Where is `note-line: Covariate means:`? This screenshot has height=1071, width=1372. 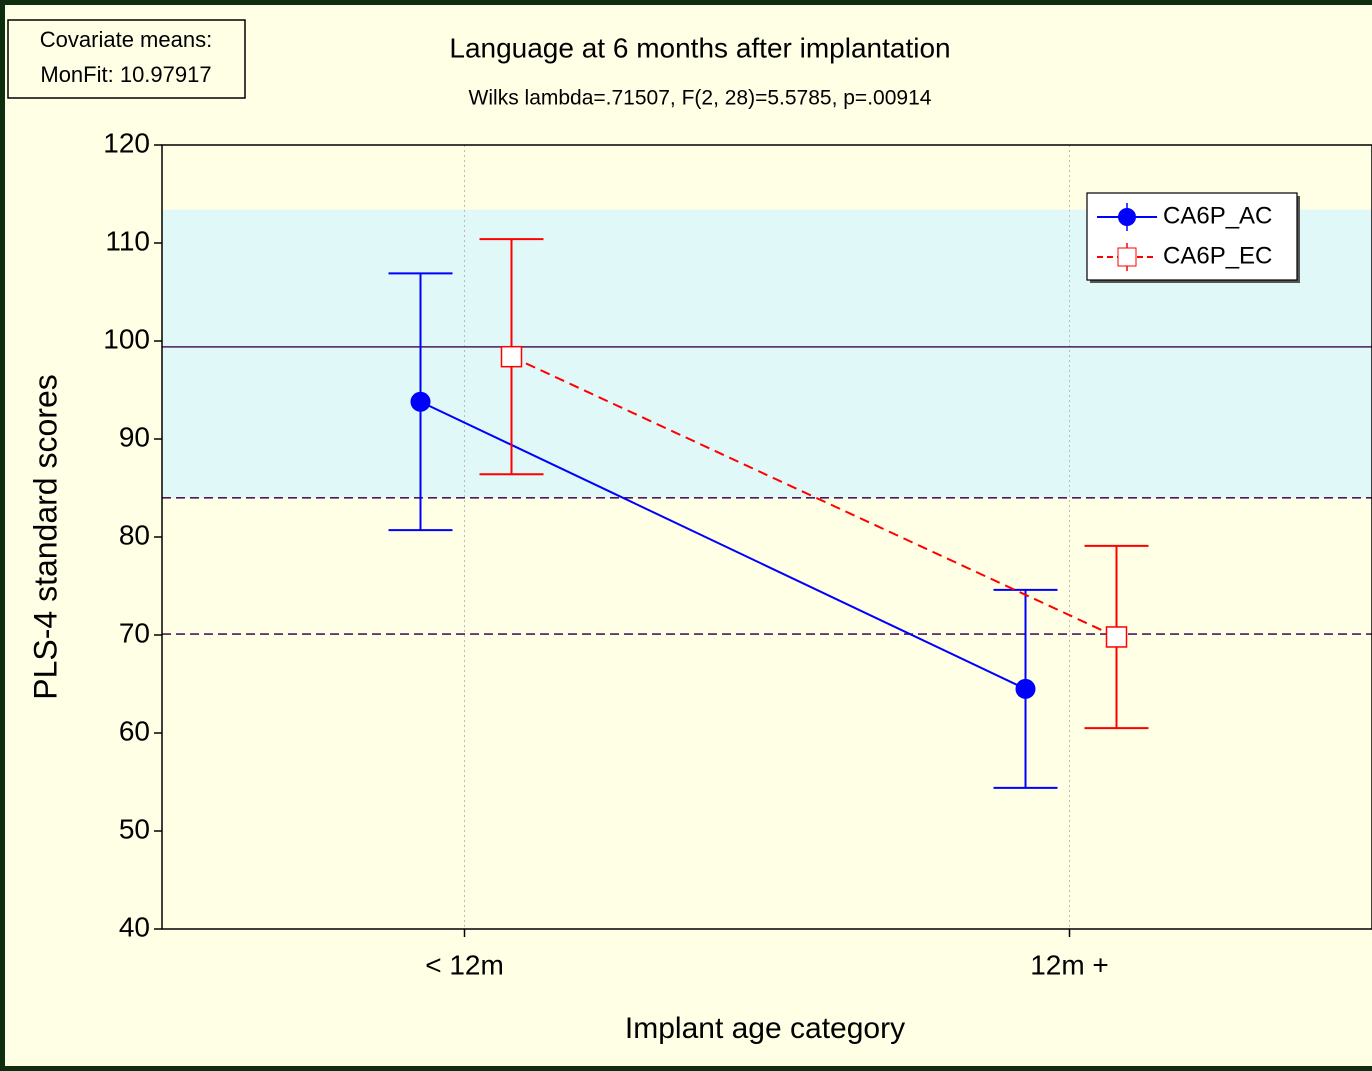 note-line: Covariate means: is located at coordinates (126, 39).